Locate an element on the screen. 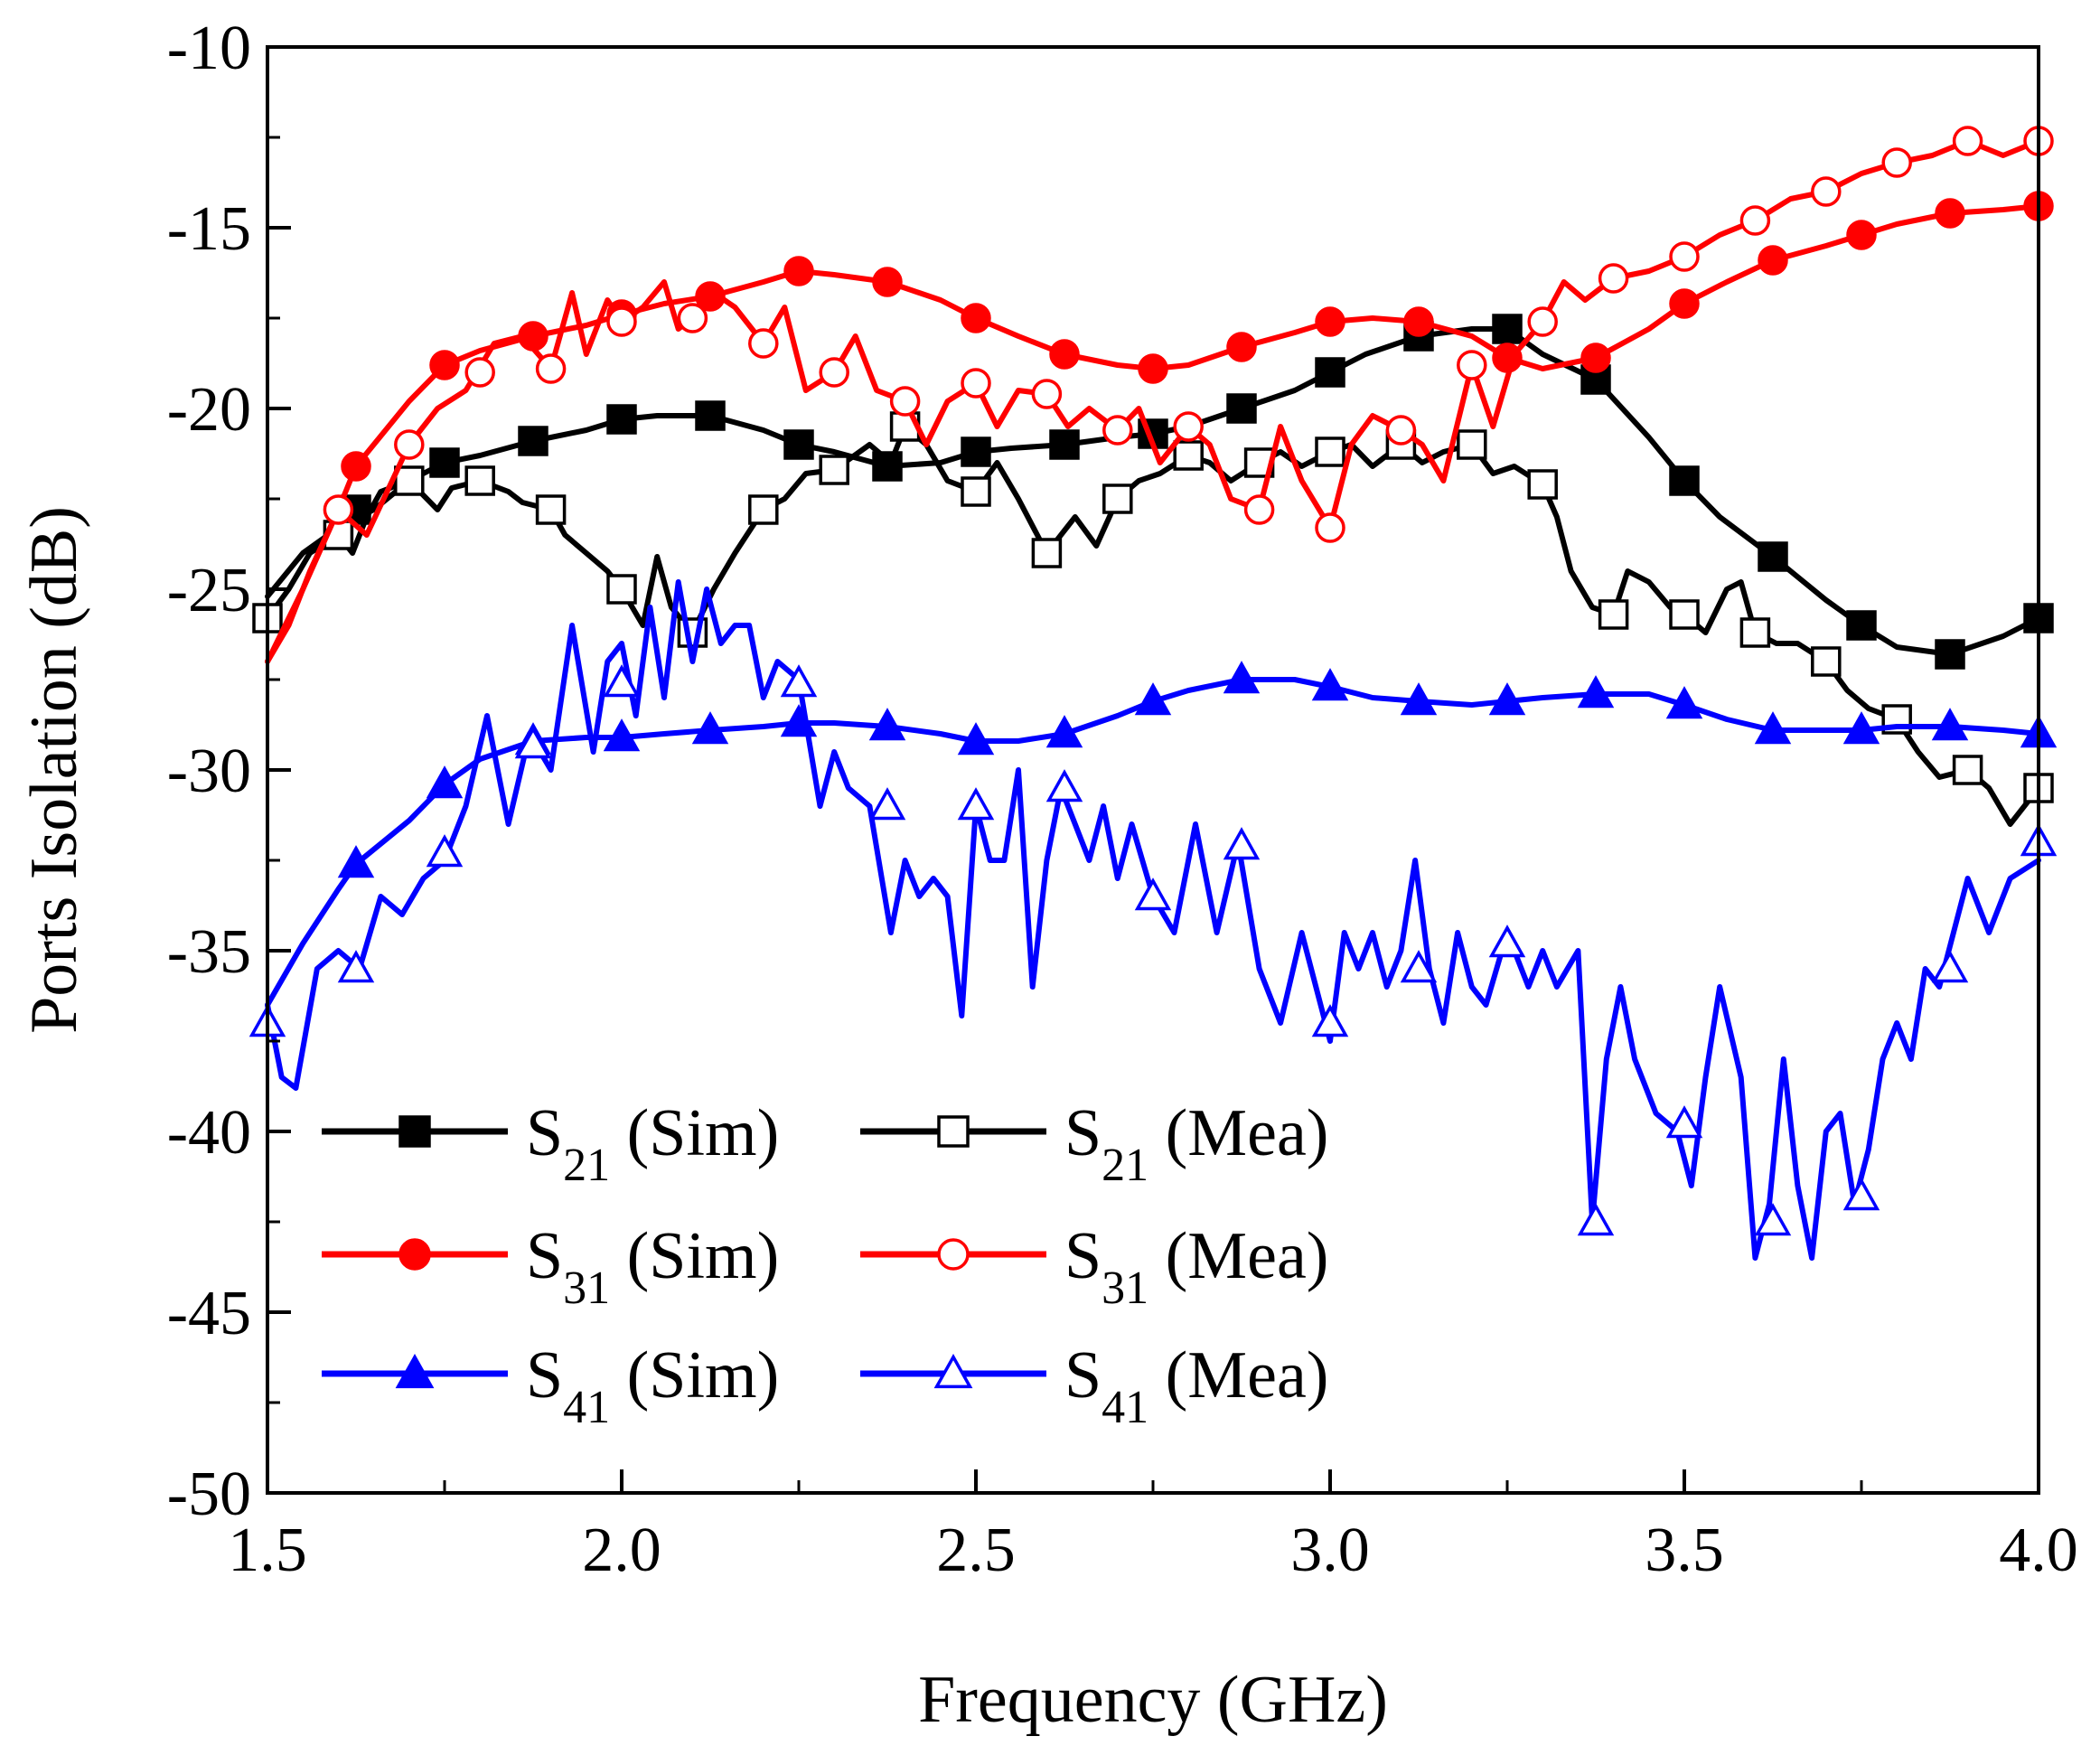 This screenshot has width=2100, height=1755. legend-label: S41 (Mea) is located at coordinates (1196, 1385).